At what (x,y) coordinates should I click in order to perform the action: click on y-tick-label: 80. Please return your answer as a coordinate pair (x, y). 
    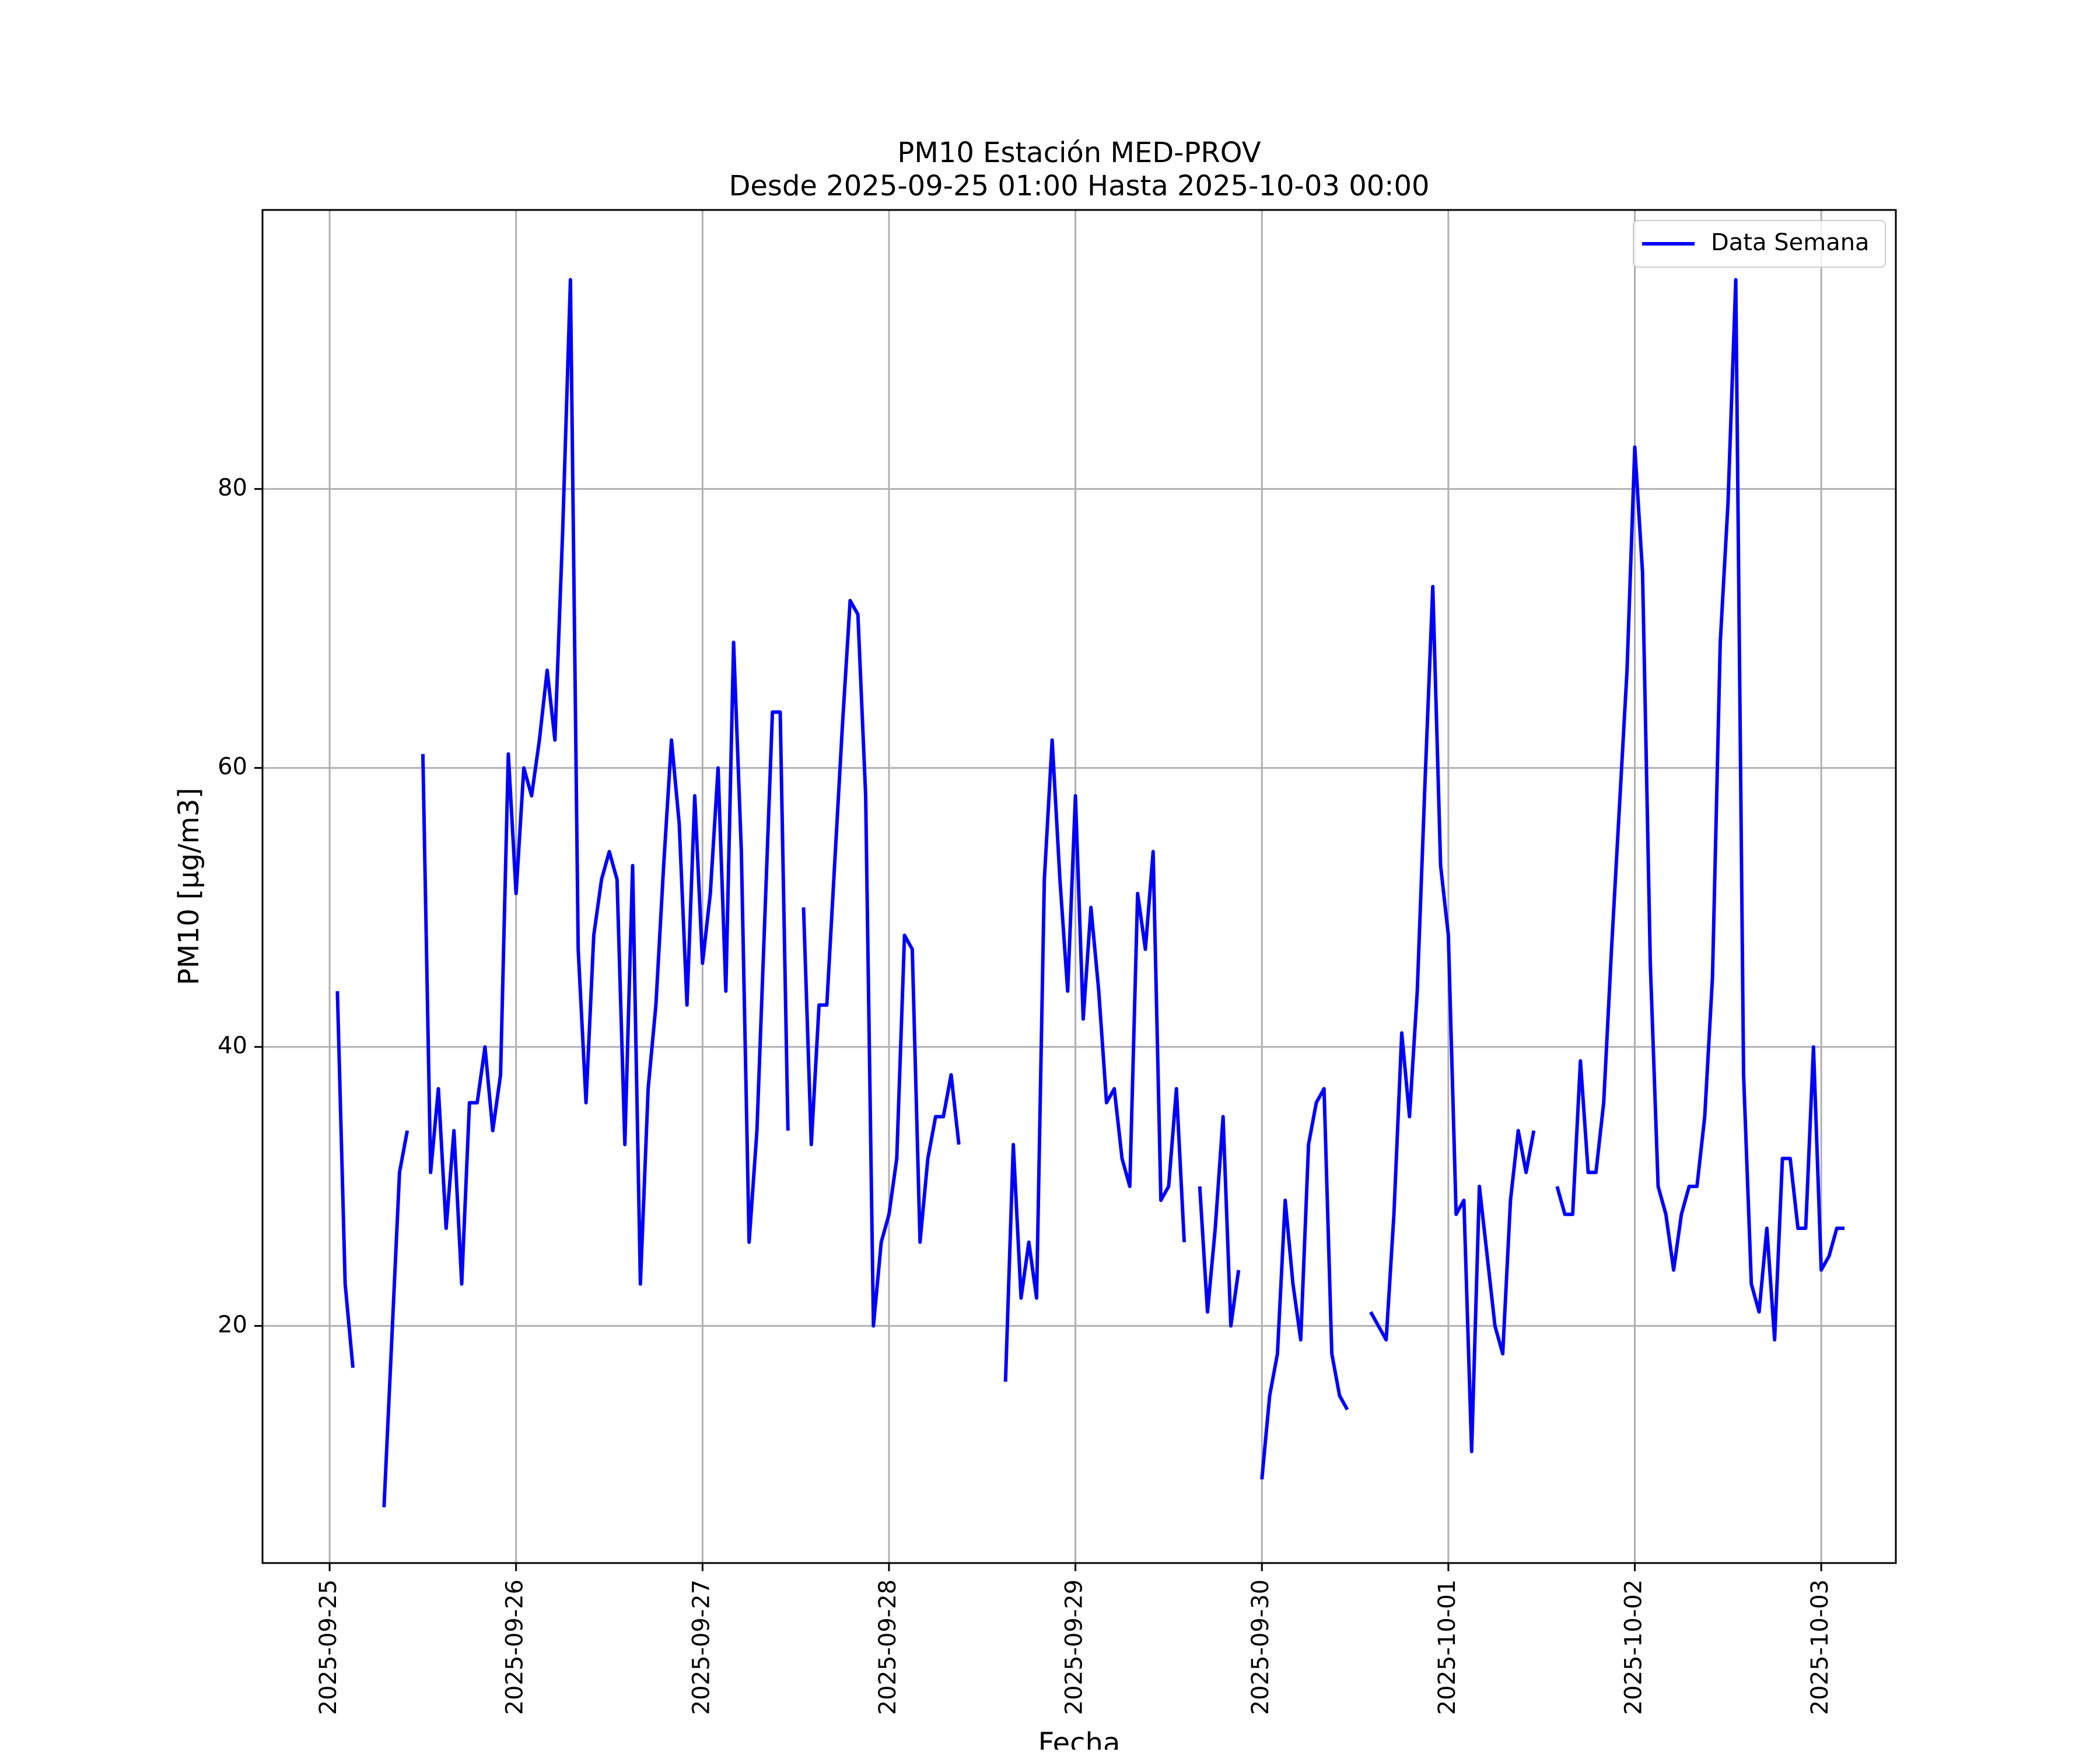
    Looking at the image, I should click on (232, 487).